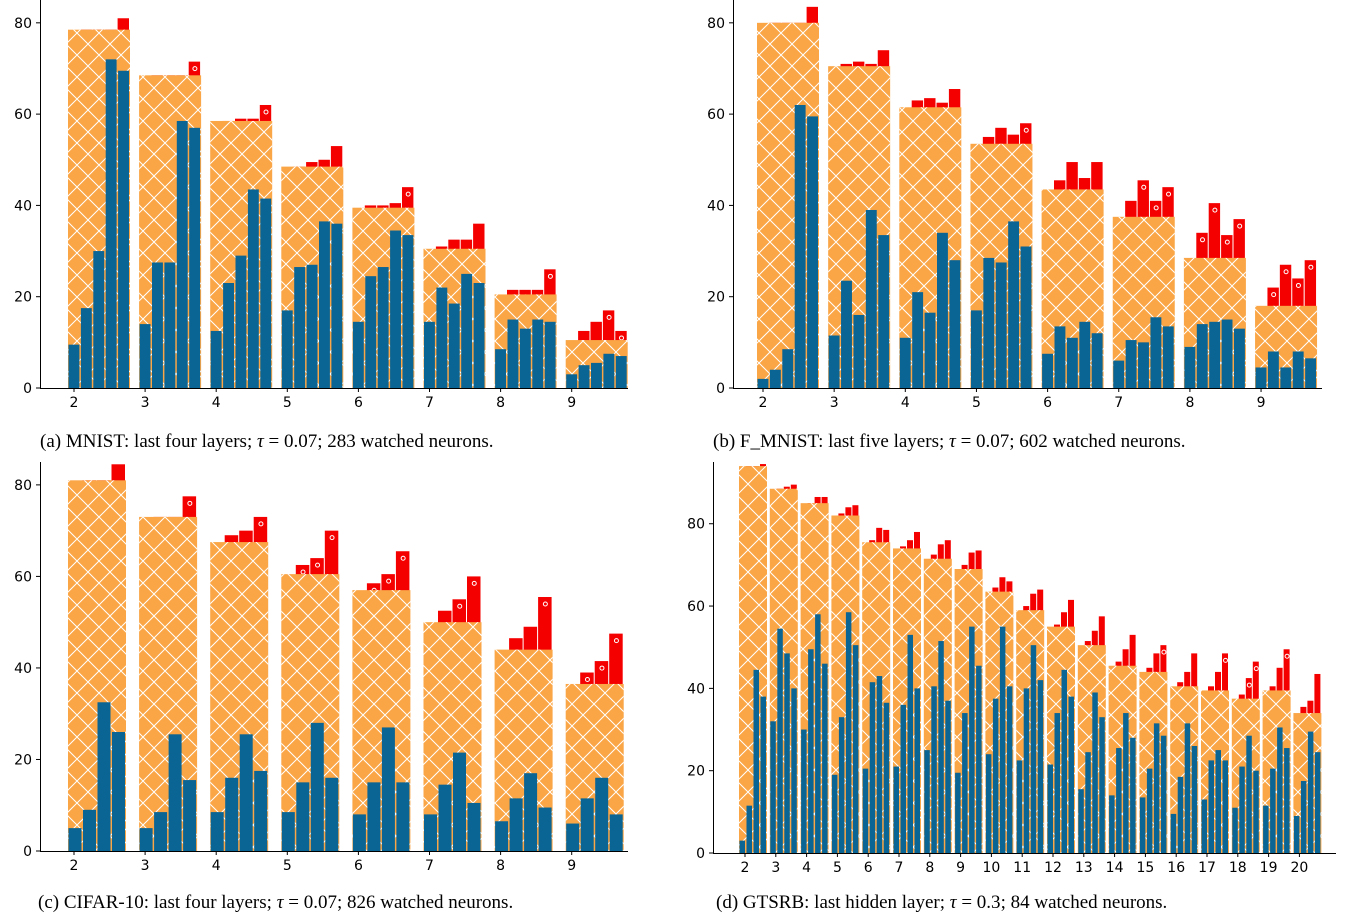 The height and width of the screenshot is (919, 1352). I want to click on x-tick-label-d-19: 19, so click(1269, 868).